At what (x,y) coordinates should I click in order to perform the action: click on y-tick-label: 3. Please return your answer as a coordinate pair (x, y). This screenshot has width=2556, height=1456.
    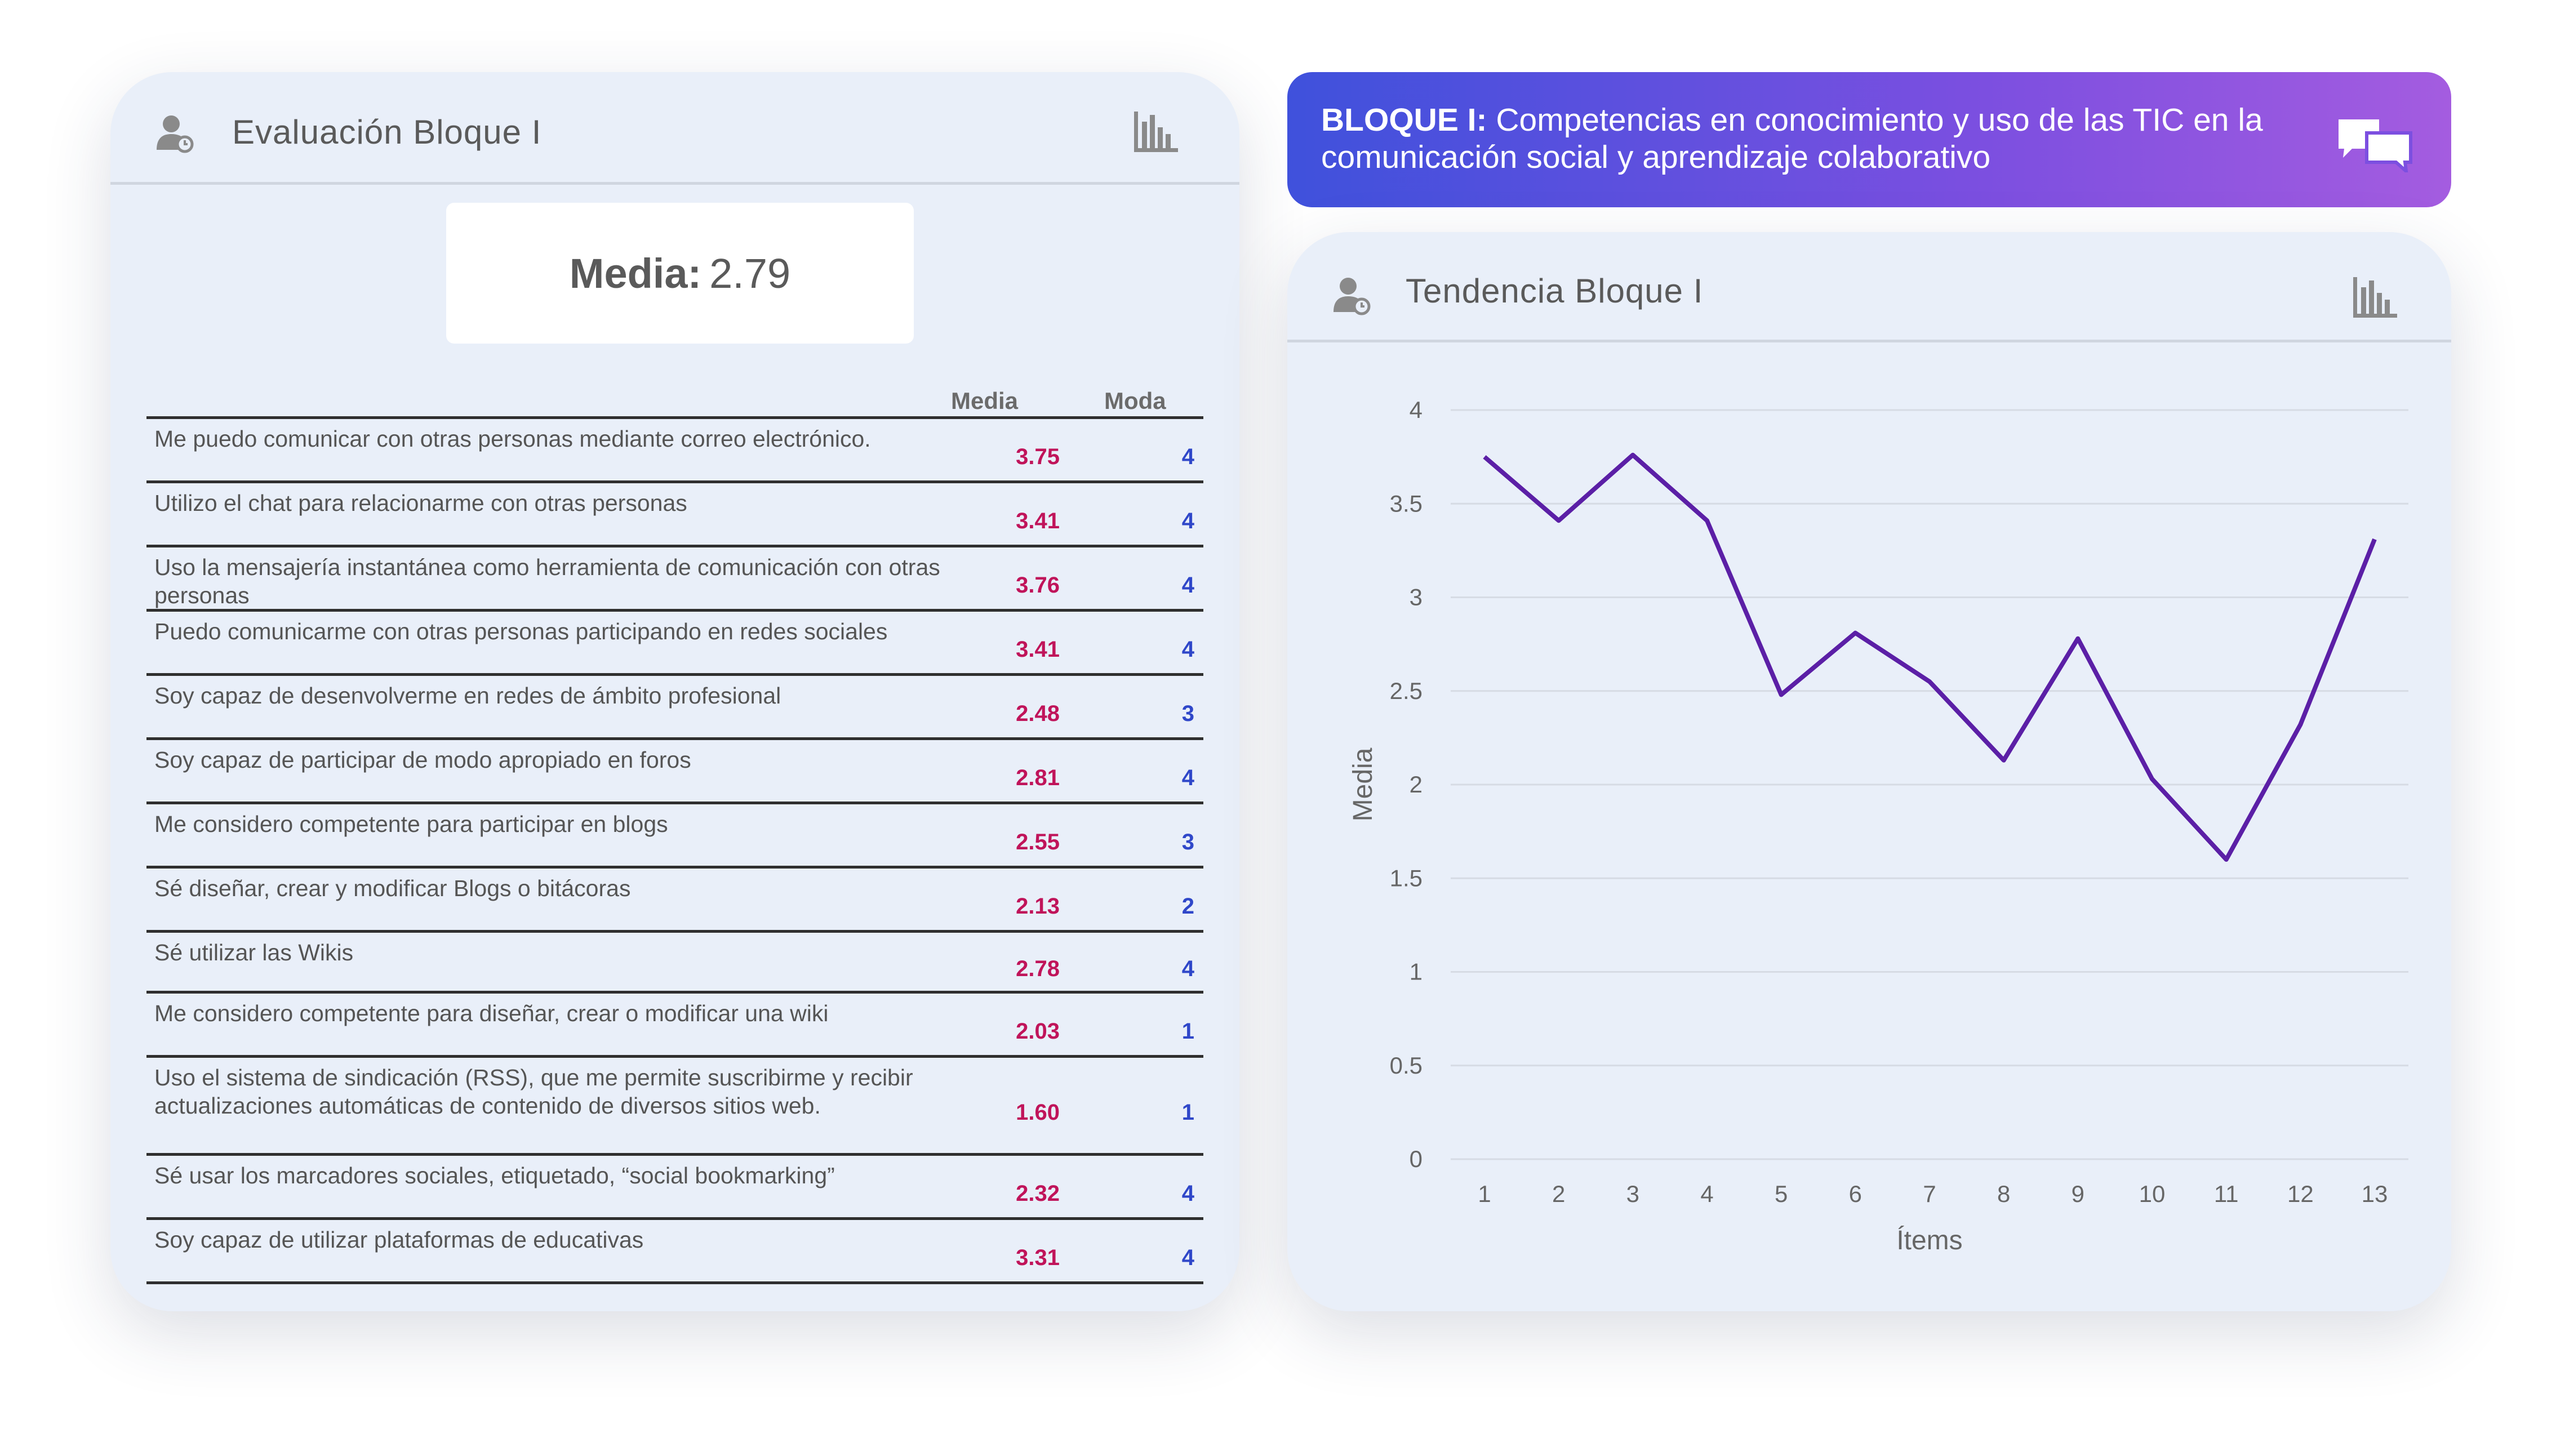
    Looking at the image, I should click on (1416, 598).